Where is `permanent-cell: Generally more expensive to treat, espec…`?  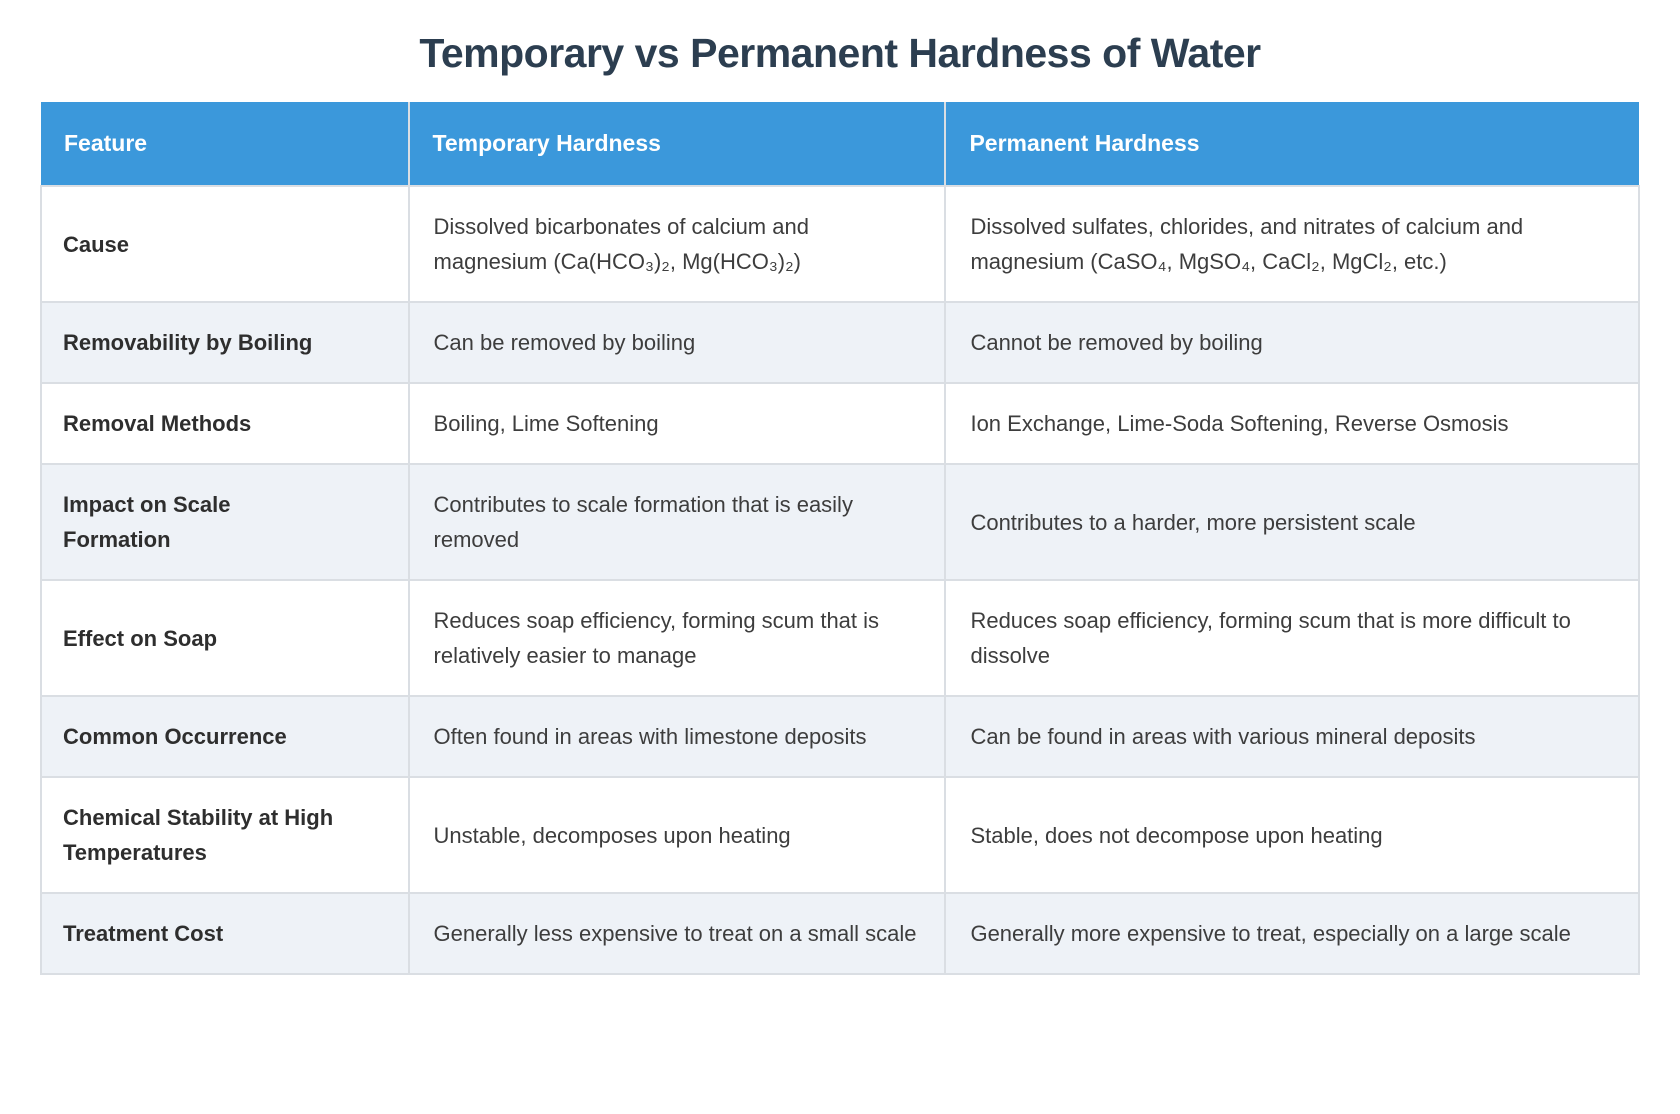
permanent-cell: Generally more expensive to treat, espec… is located at coordinates (1292, 933).